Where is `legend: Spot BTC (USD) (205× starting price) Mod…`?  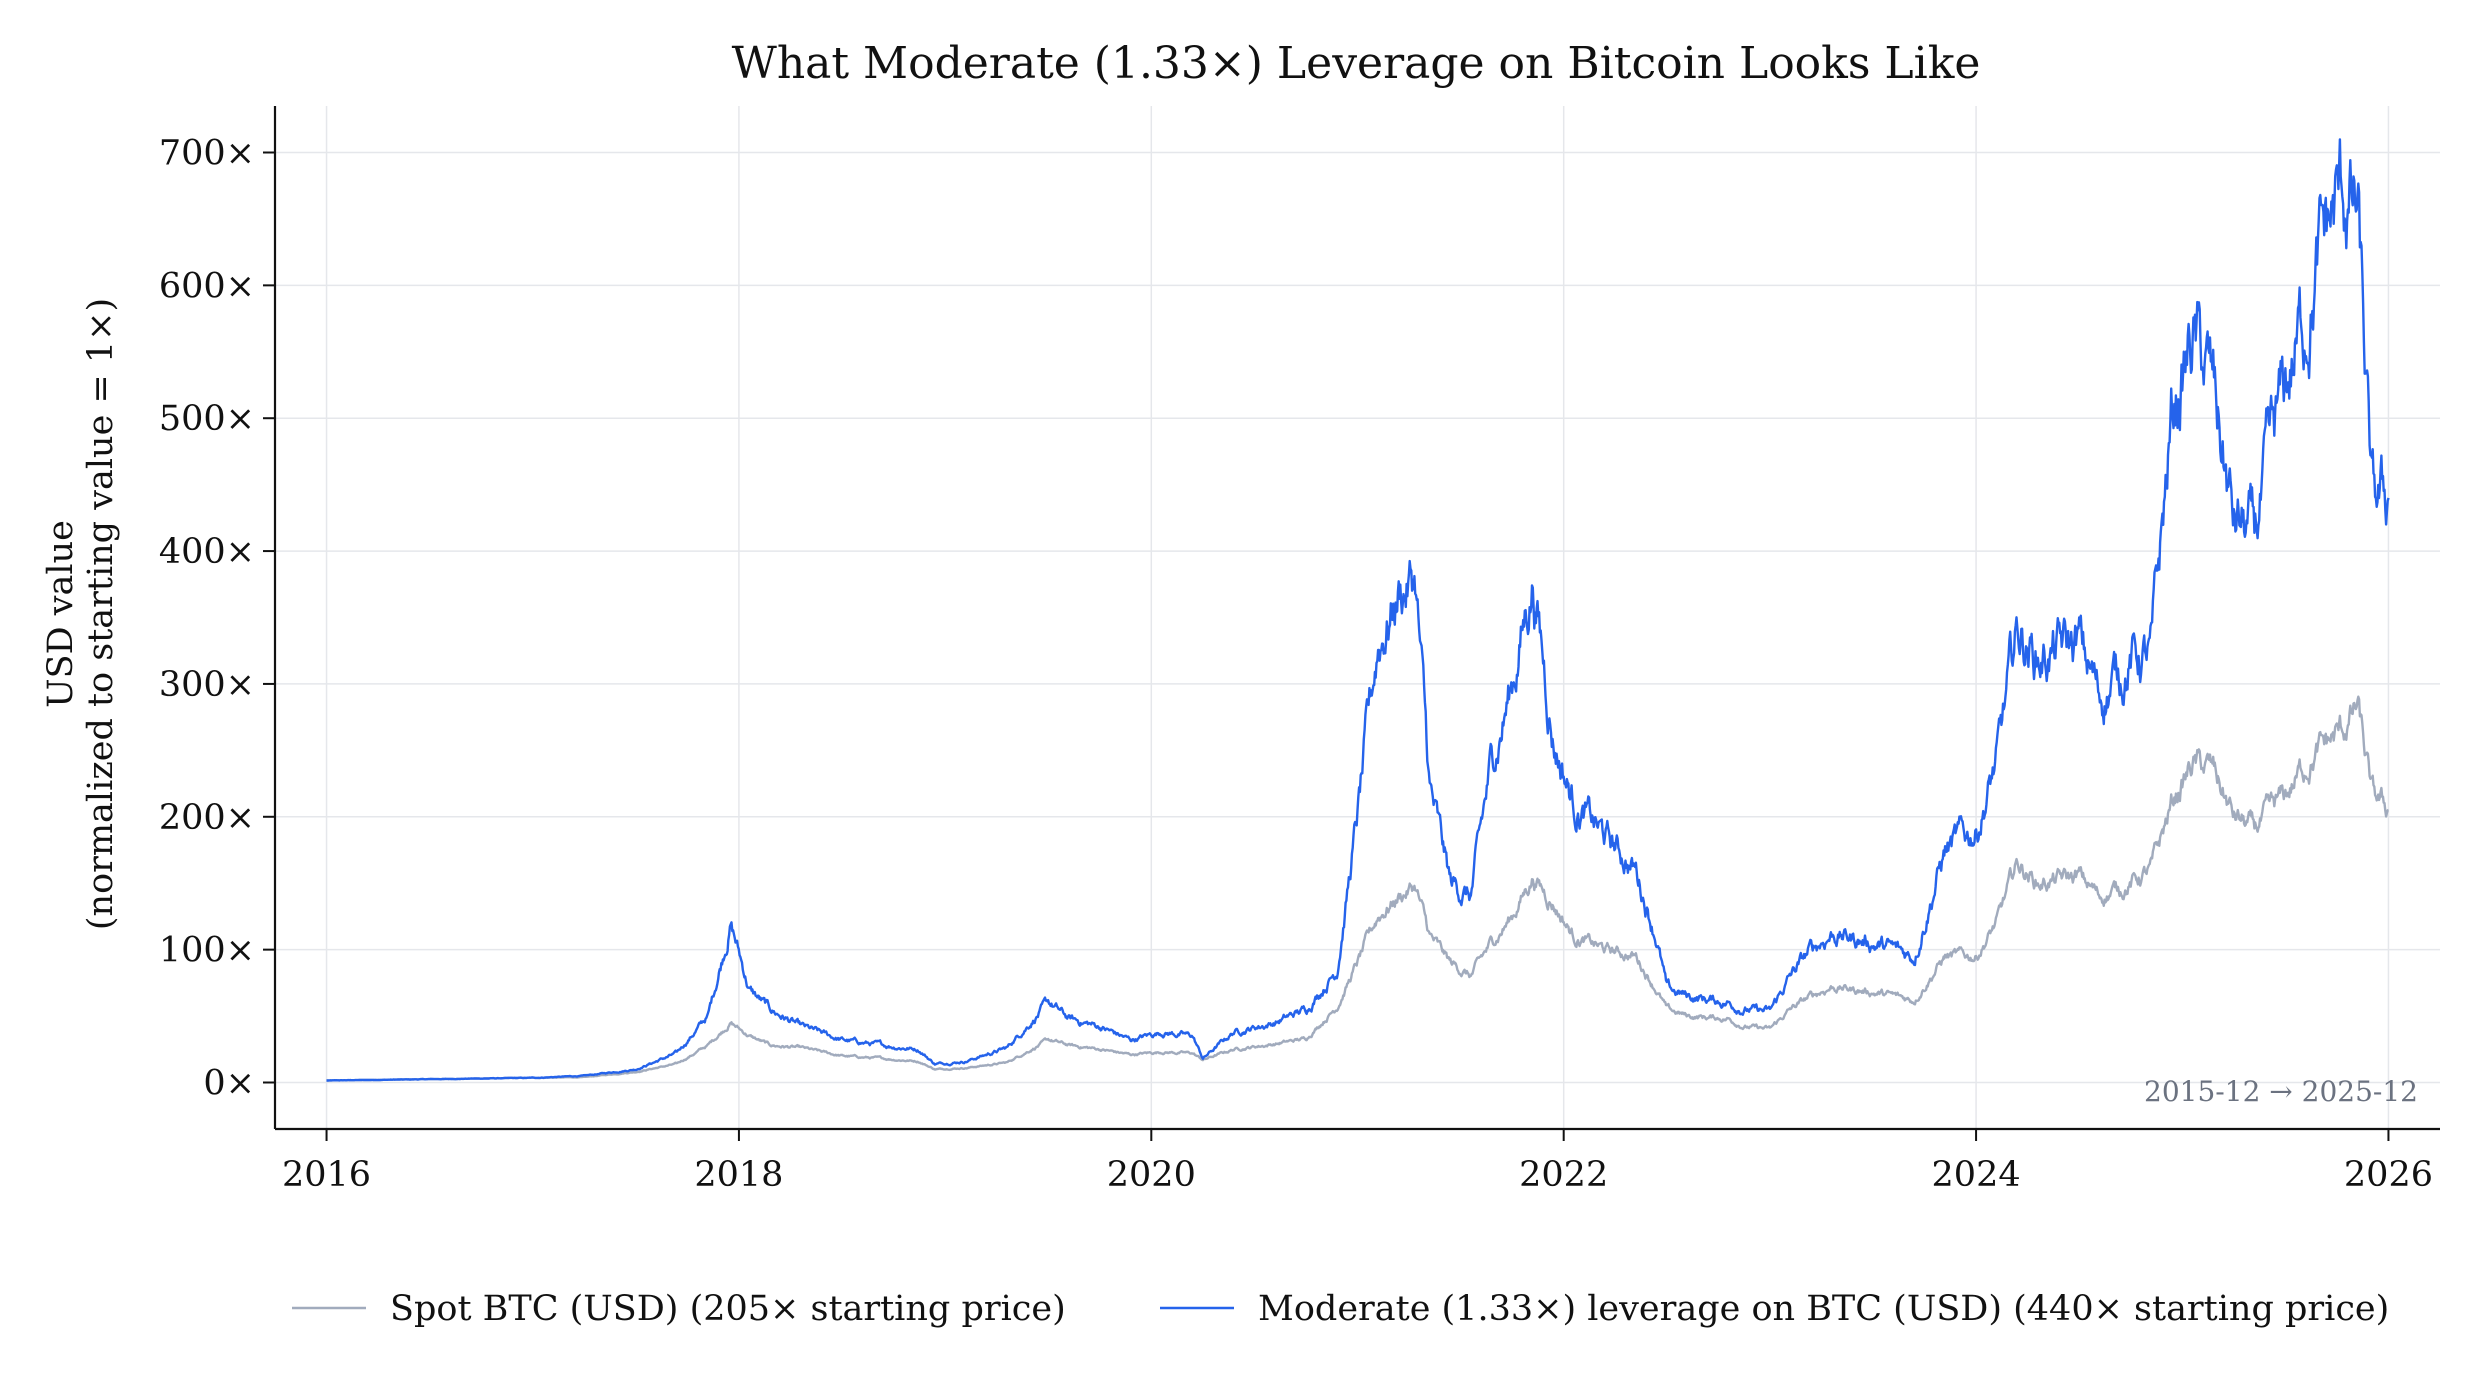
legend: Spot BTC (USD) (205× starting price) Mod… is located at coordinates (1340, 1309).